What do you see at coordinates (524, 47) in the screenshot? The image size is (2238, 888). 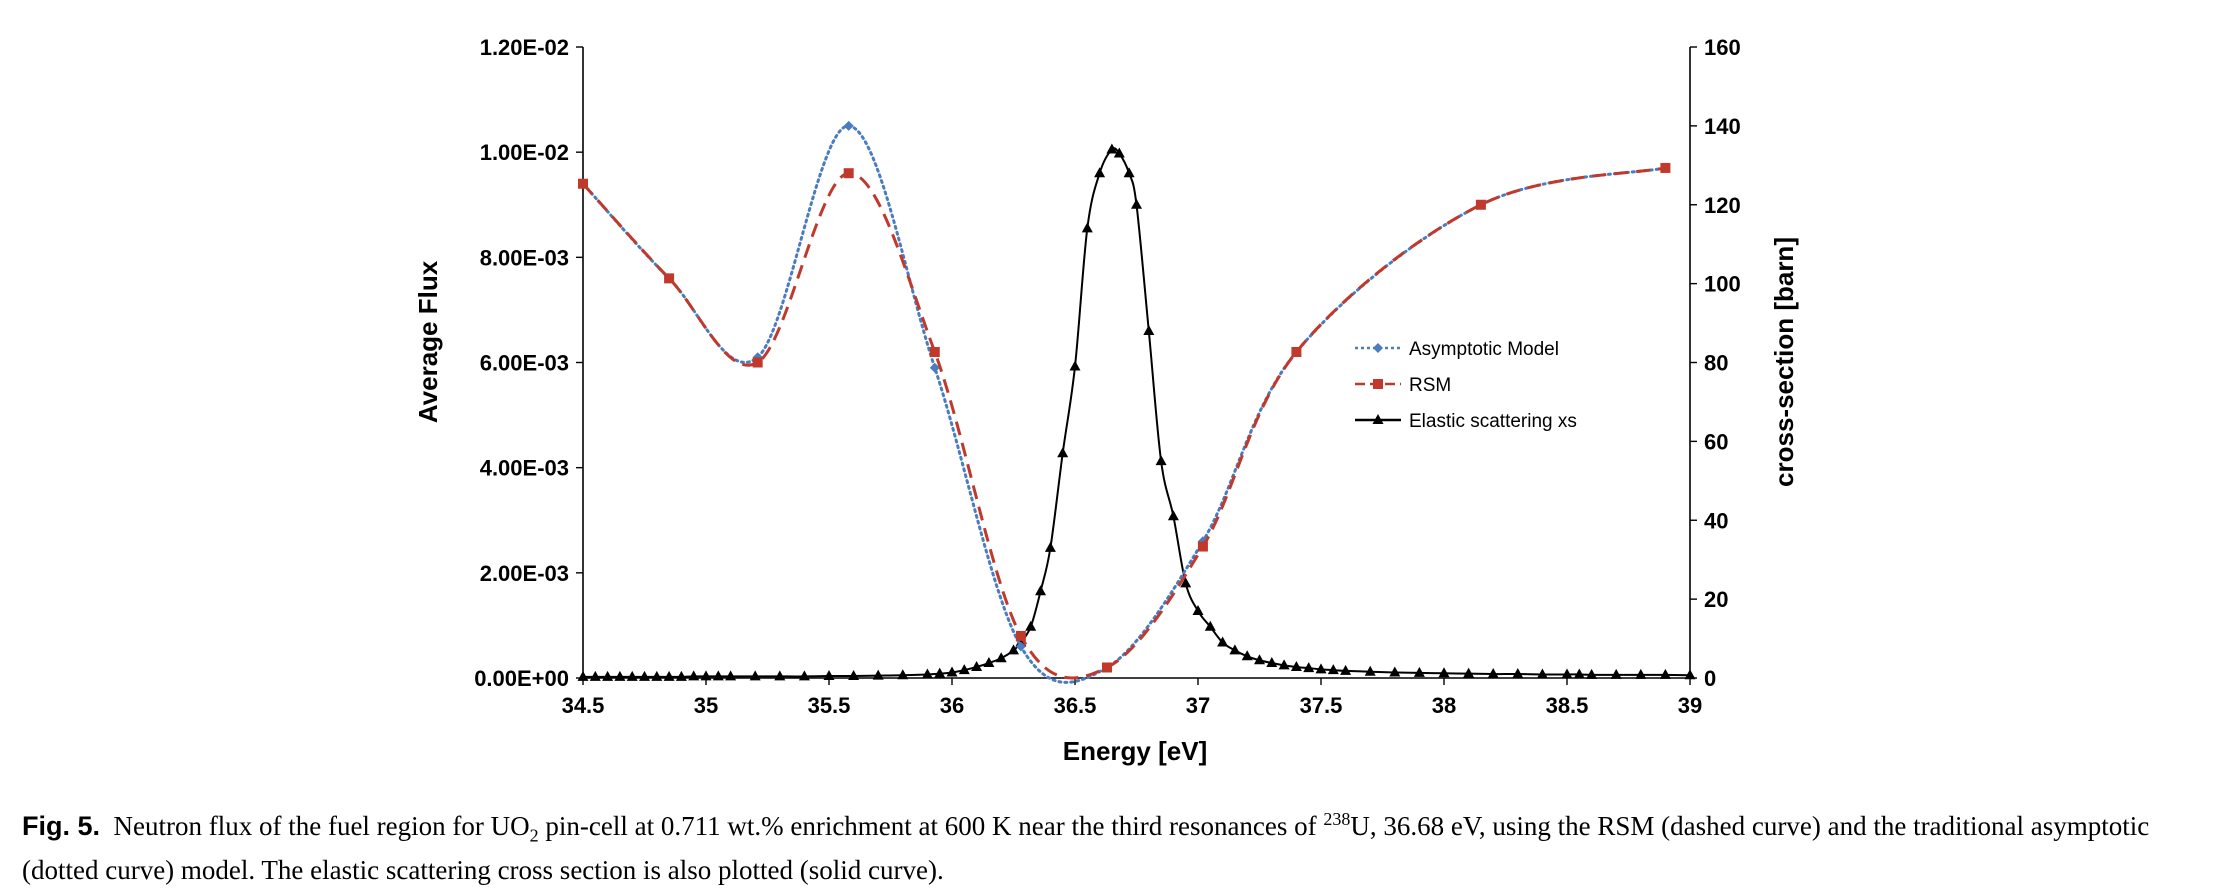 I see `left-y-tick-label: 1.20E-02` at bounding box center [524, 47].